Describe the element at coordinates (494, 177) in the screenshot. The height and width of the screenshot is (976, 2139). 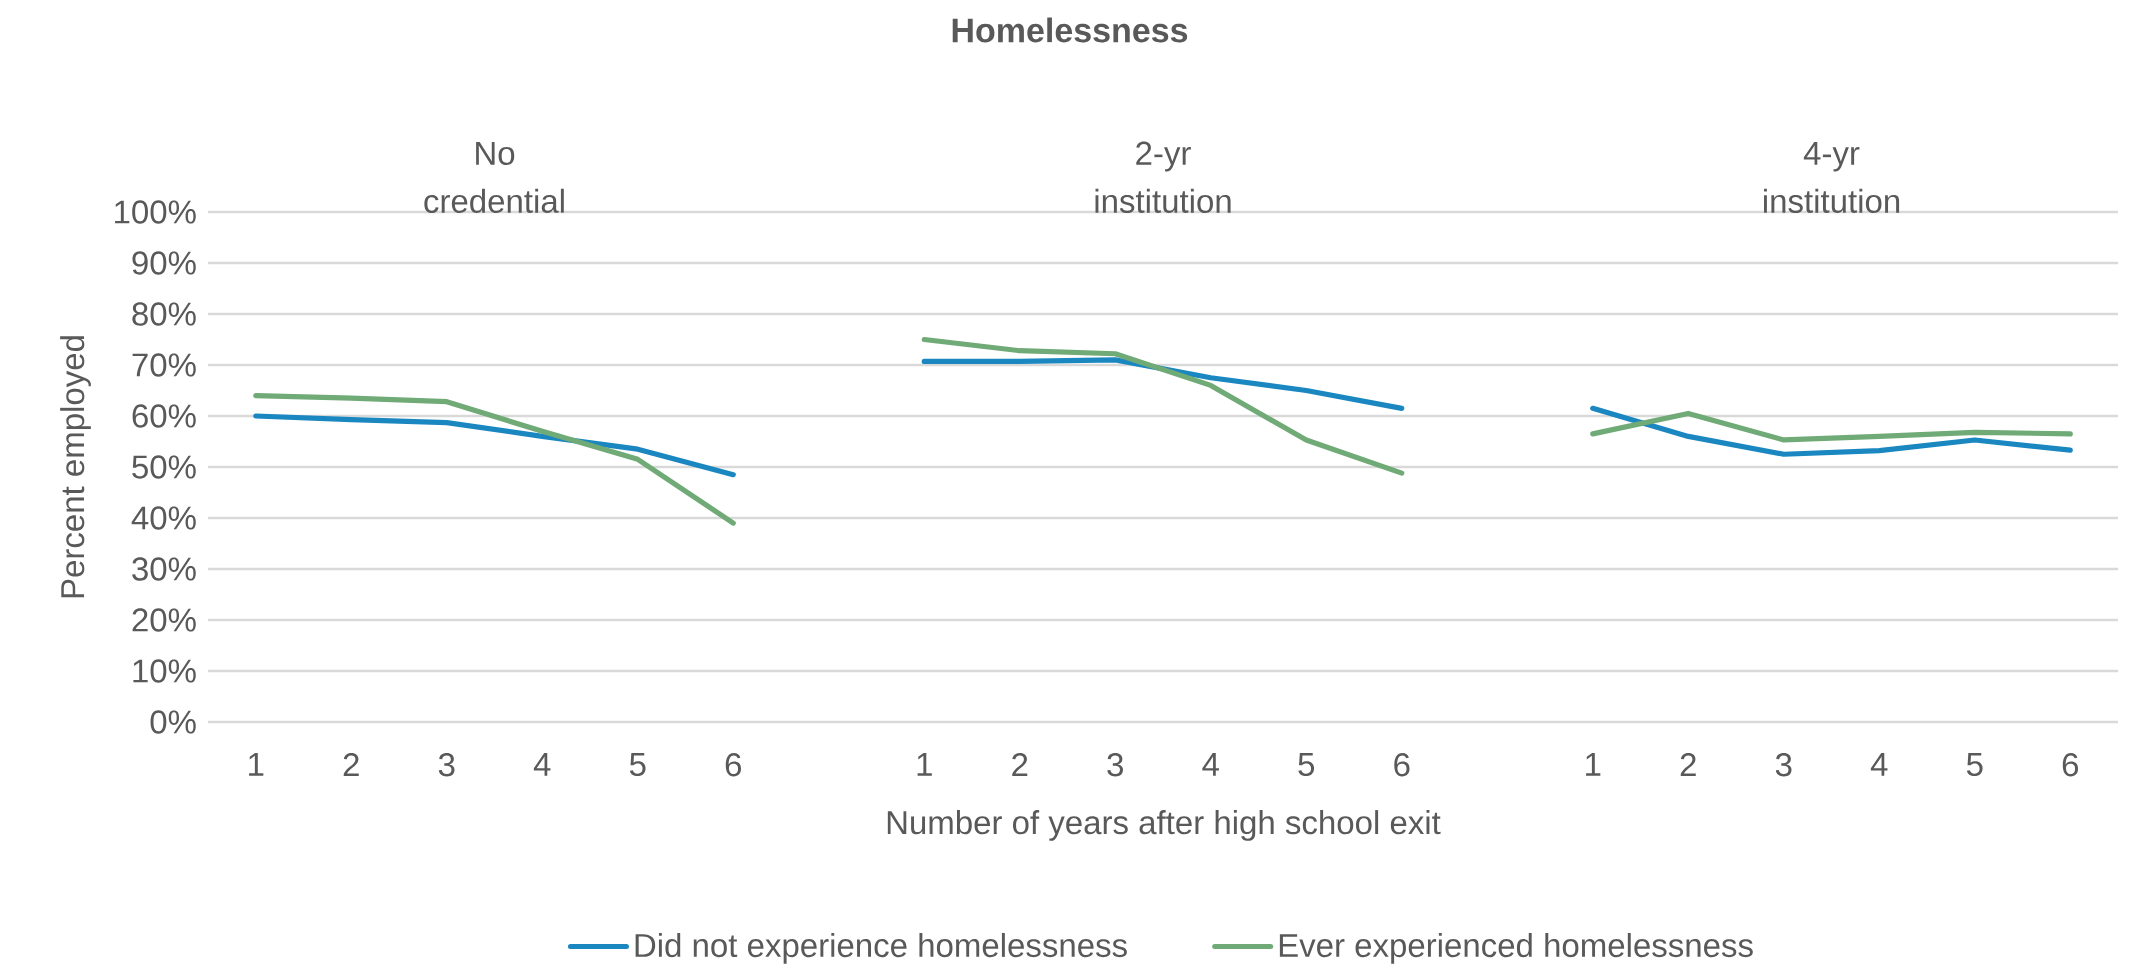
I see `annotation: No credential` at that location.